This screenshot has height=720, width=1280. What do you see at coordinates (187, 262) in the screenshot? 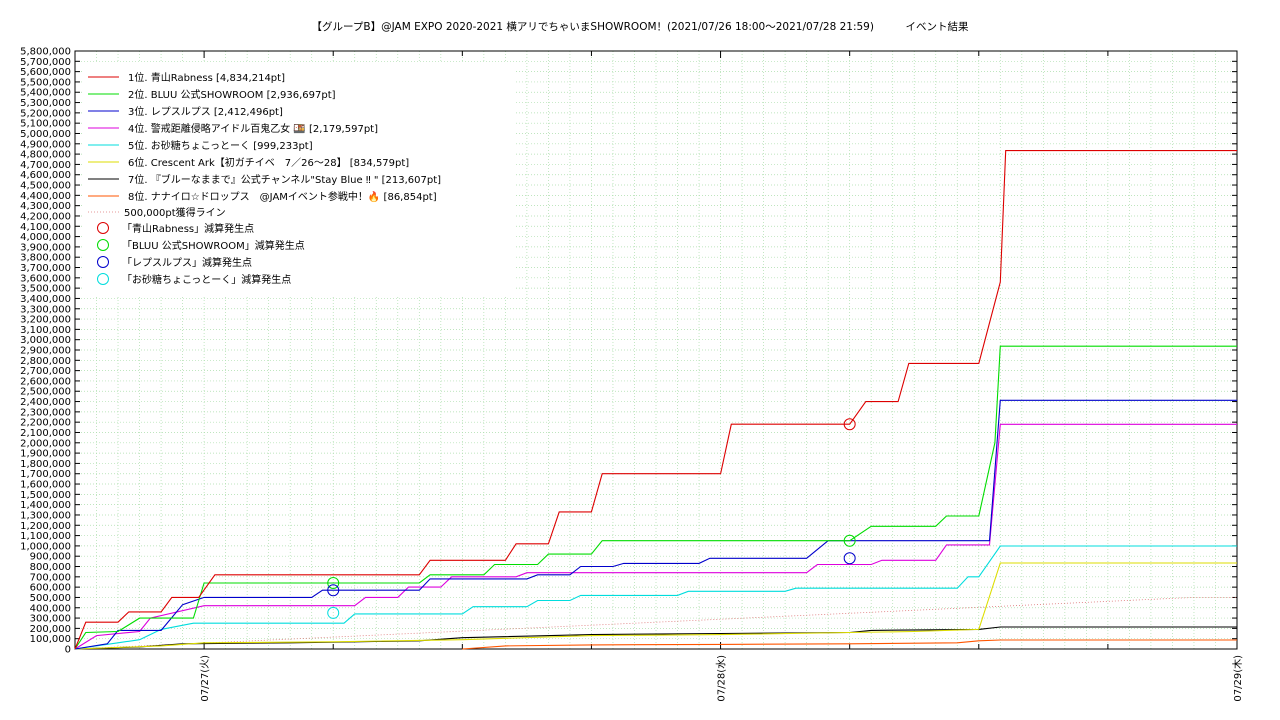
I see `legend-entry: 「レプスルプス」減算発生点` at bounding box center [187, 262].